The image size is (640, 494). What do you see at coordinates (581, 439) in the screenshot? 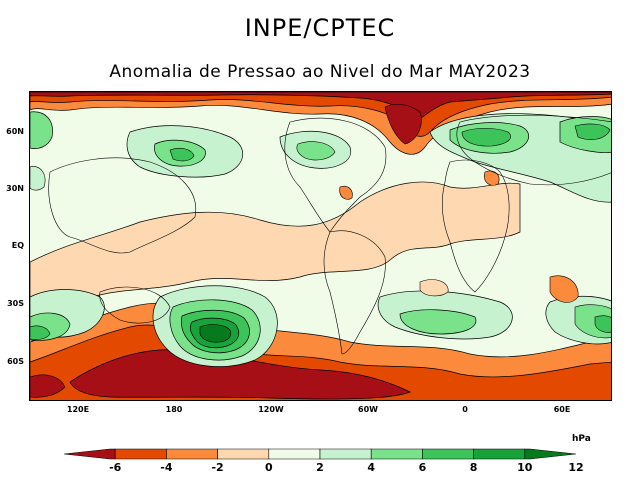
I see `colorbar-unit: hPa` at bounding box center [581, 439].